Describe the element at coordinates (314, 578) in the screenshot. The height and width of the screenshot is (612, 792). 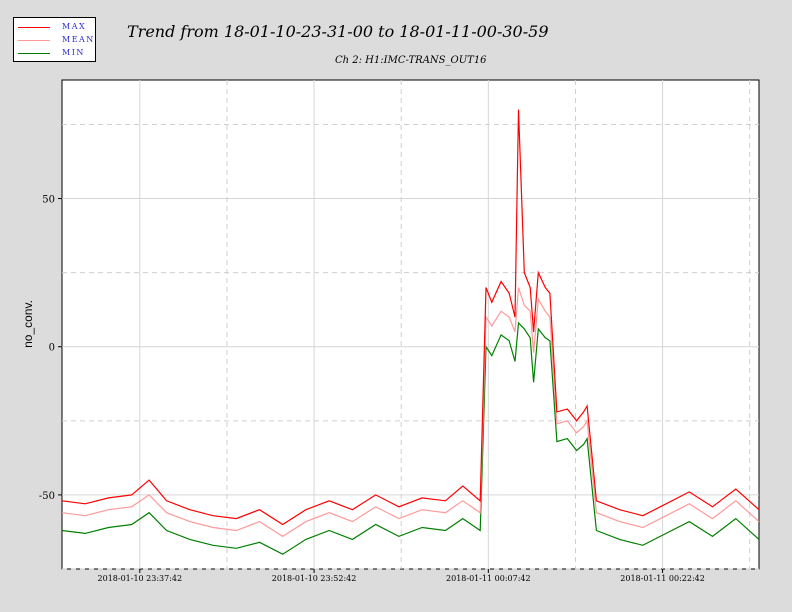
I see `x-tick-label: 2018-01-10 23:52:42` at that location.